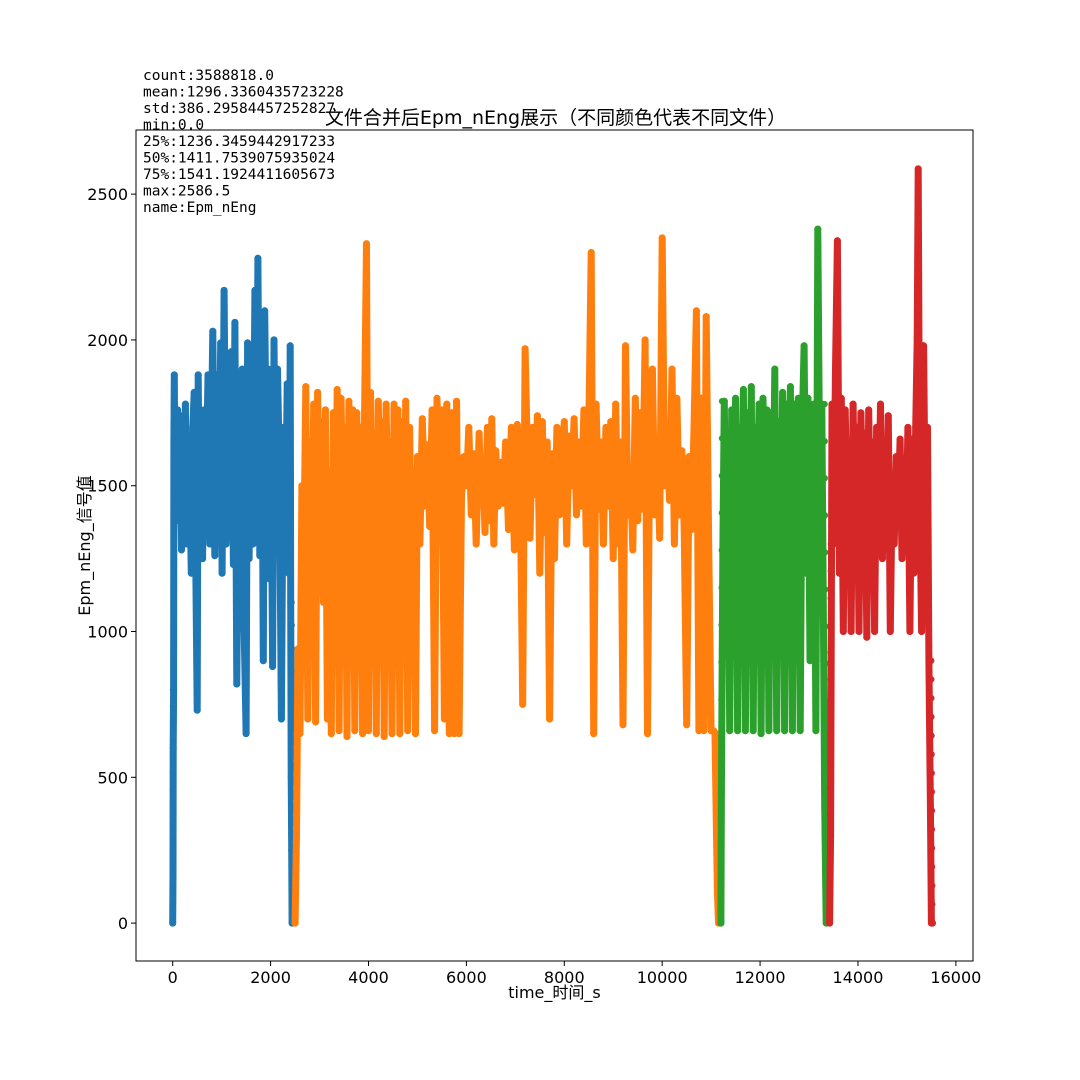 The image size is (1080, 1080). What do you see at coordinates (858, 977) in the screenshot?
I see `x-tick-label: 14000` at bounding box center [858, 977].